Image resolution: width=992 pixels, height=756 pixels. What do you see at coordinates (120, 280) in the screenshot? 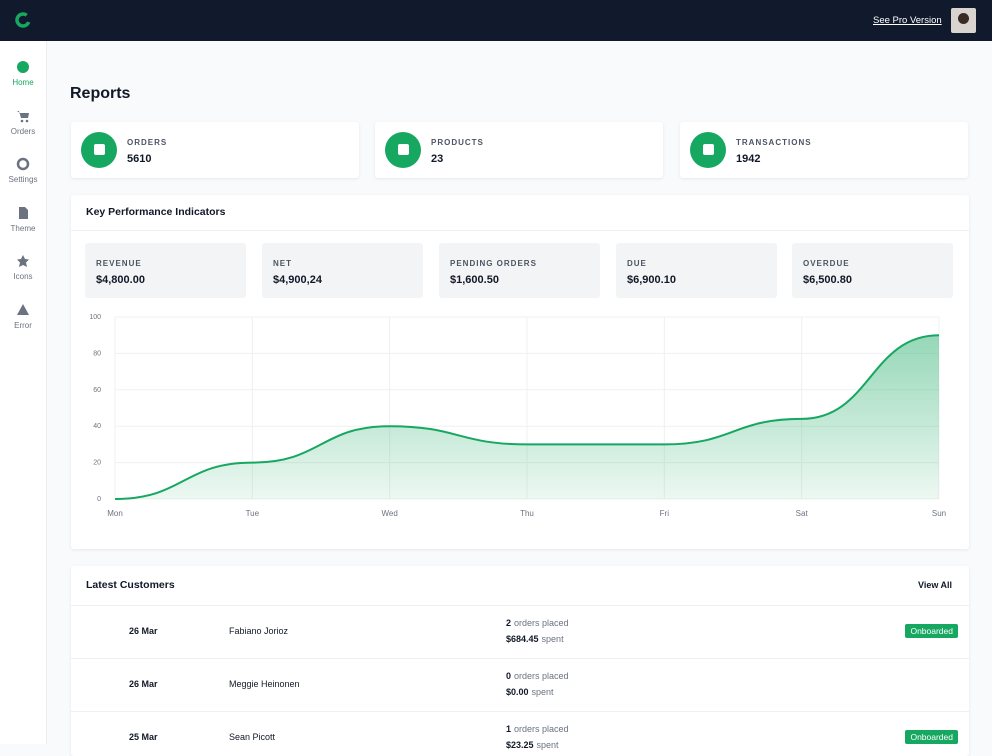
I see `kpi-value: $4,800.00` at bounding box center [120, 280].